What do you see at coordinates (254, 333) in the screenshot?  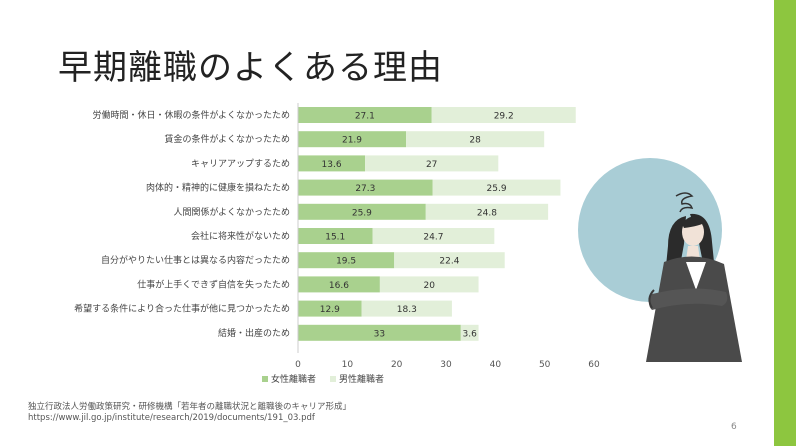 I see `category-label: 結婚・出産のため` at bounding box center [254, 333].